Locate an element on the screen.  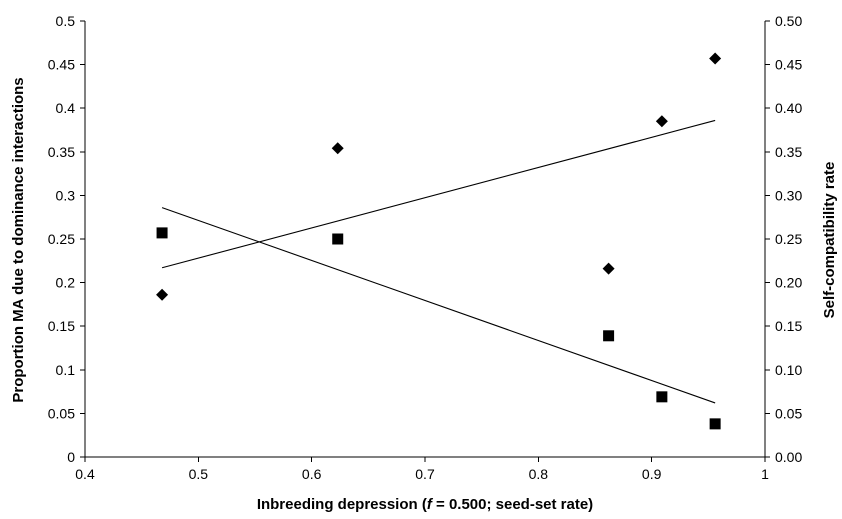
x-axis-title-part-2: = 0.500; seed-set rate) is located at coordinates (512, 504).